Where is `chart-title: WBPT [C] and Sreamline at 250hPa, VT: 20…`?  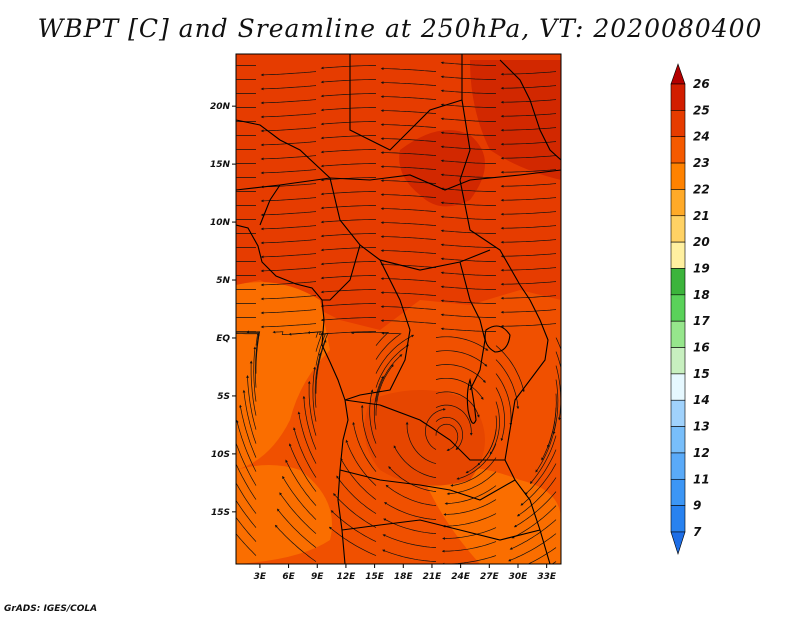 chart-title: WBPT [C] and Sreamline at 250hPa, VT: 20… is located at coordinates (400, 28).